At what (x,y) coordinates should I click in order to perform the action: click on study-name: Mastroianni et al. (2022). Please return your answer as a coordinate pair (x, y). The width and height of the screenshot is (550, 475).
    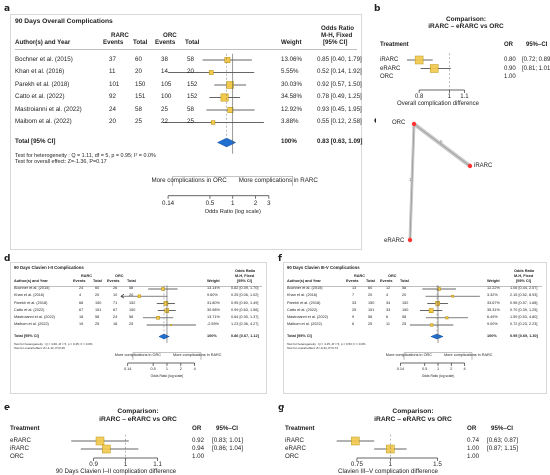
    Looking at the image, I should click on (34, 316).